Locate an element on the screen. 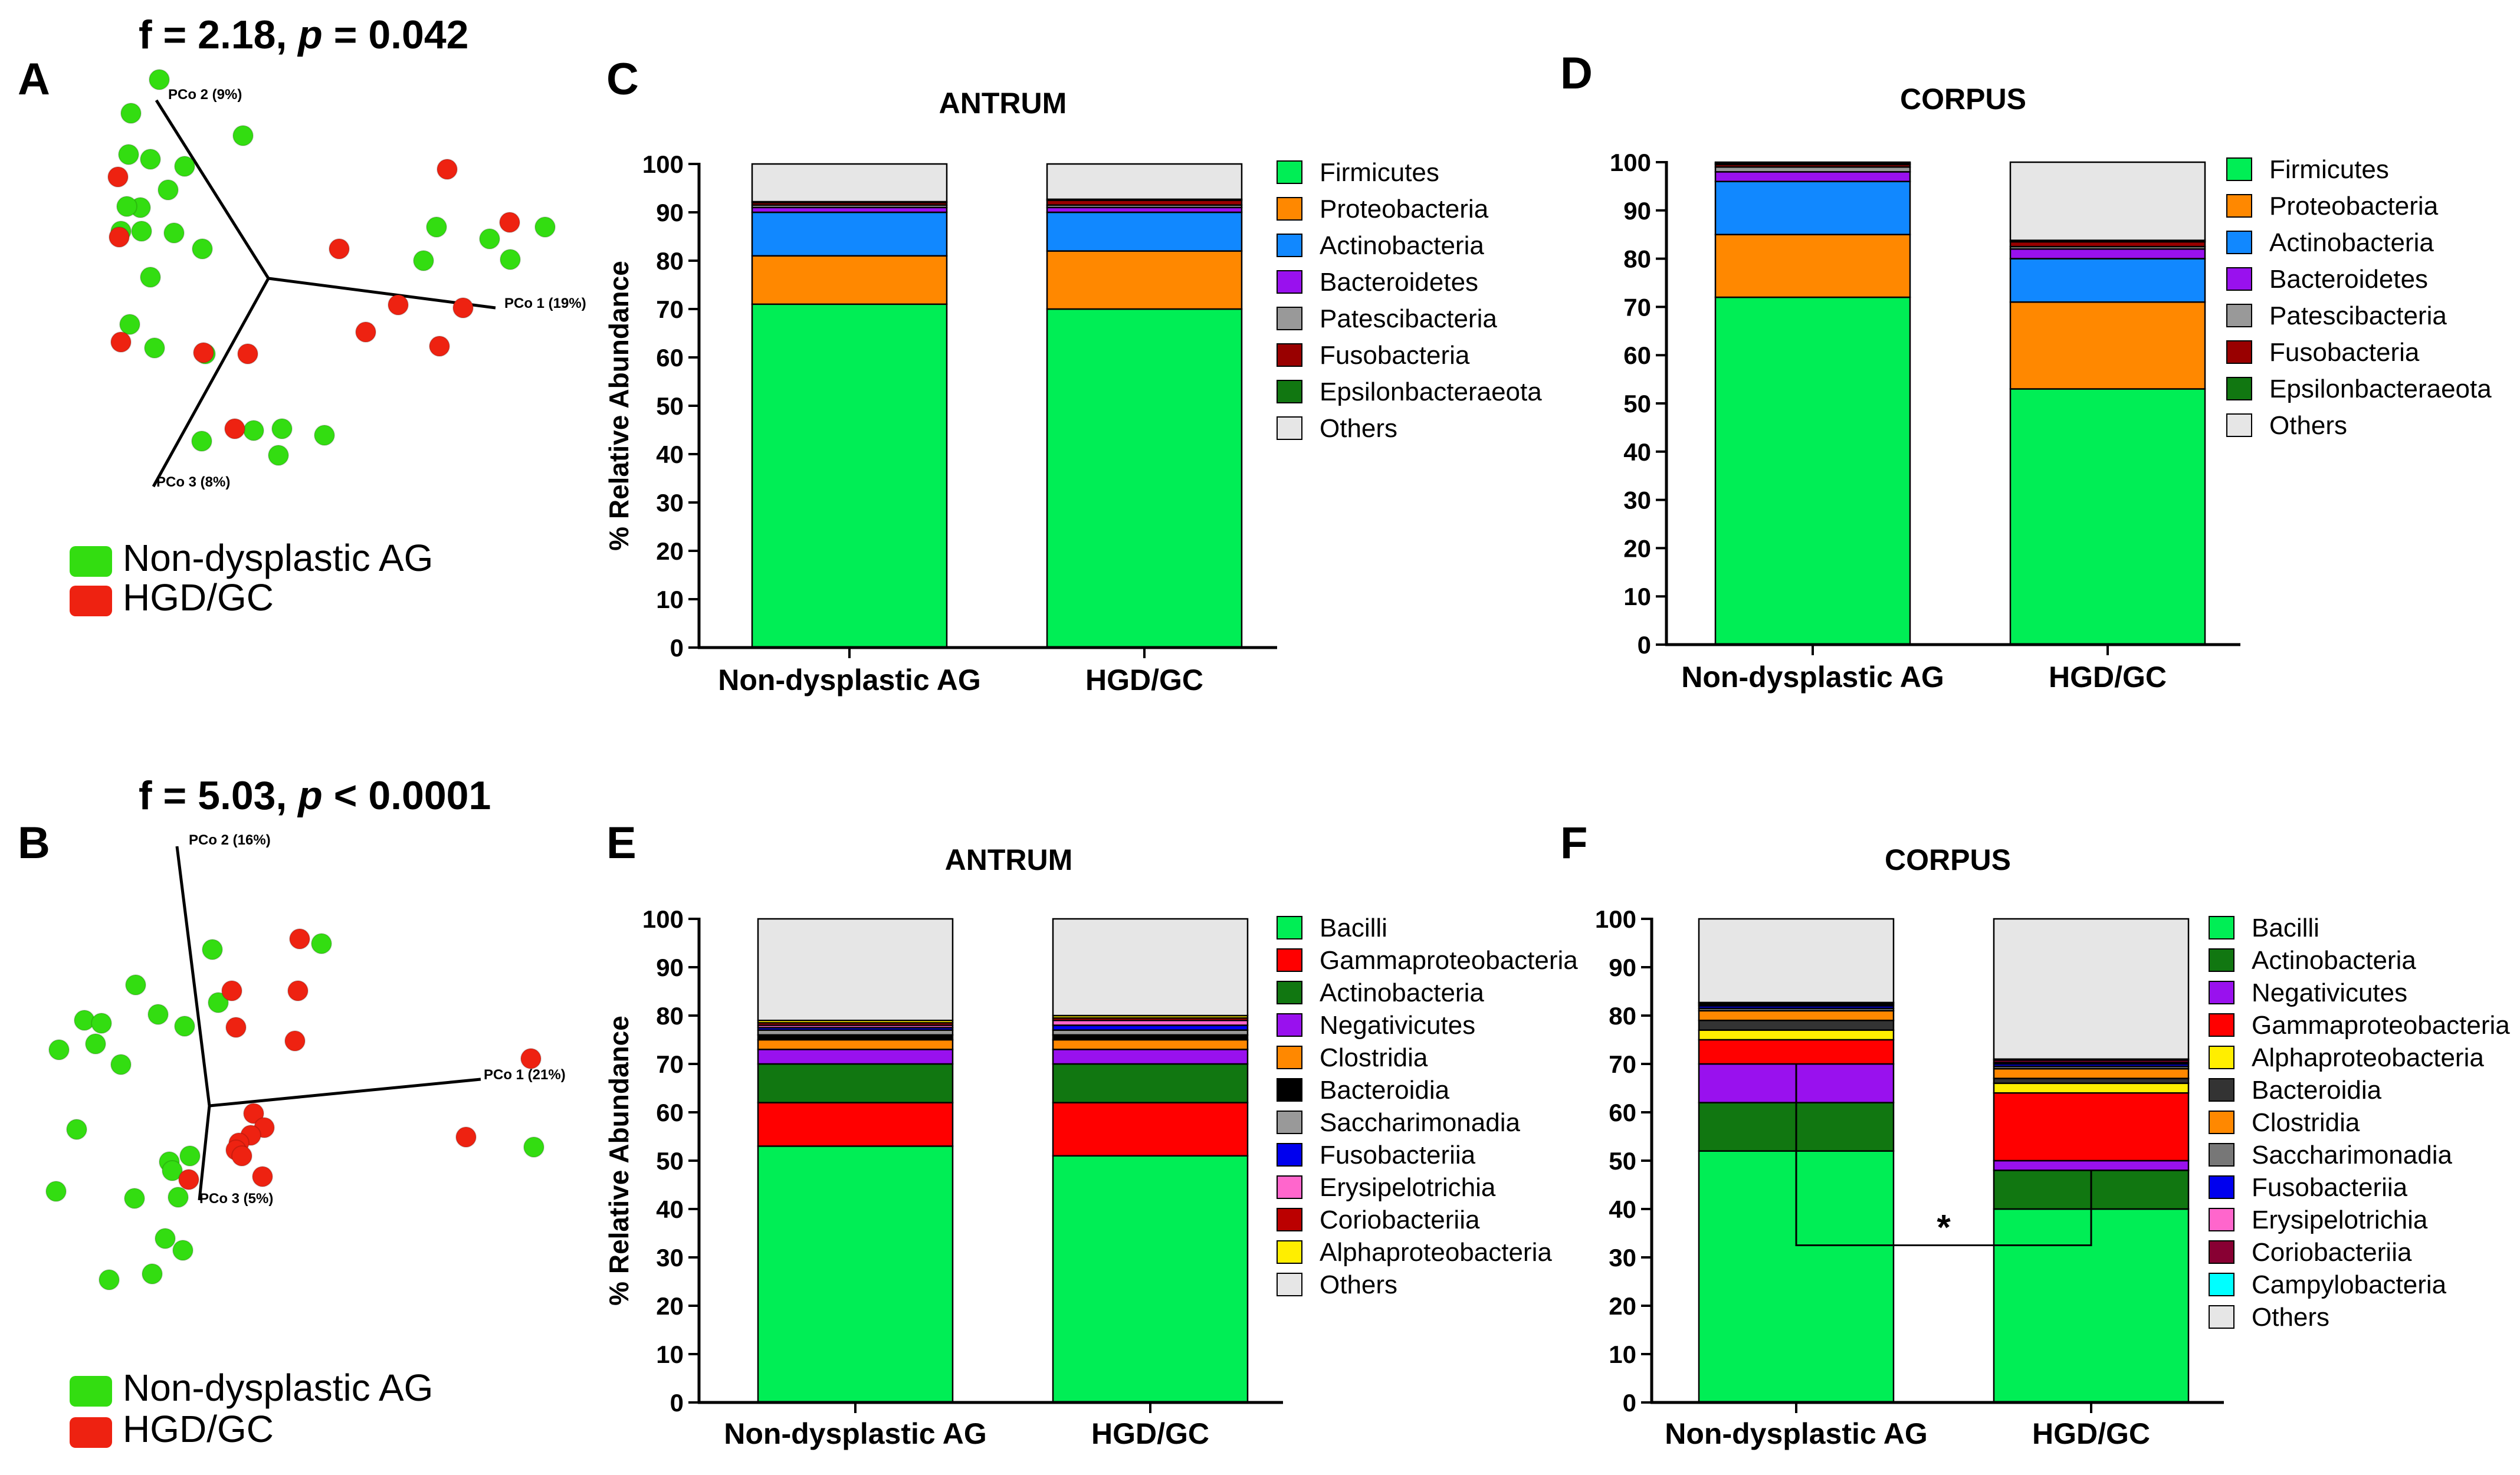 The image size is (2520, 1475). legend-label: Erysipelotrichia is located at coordinates (2340, 1219).